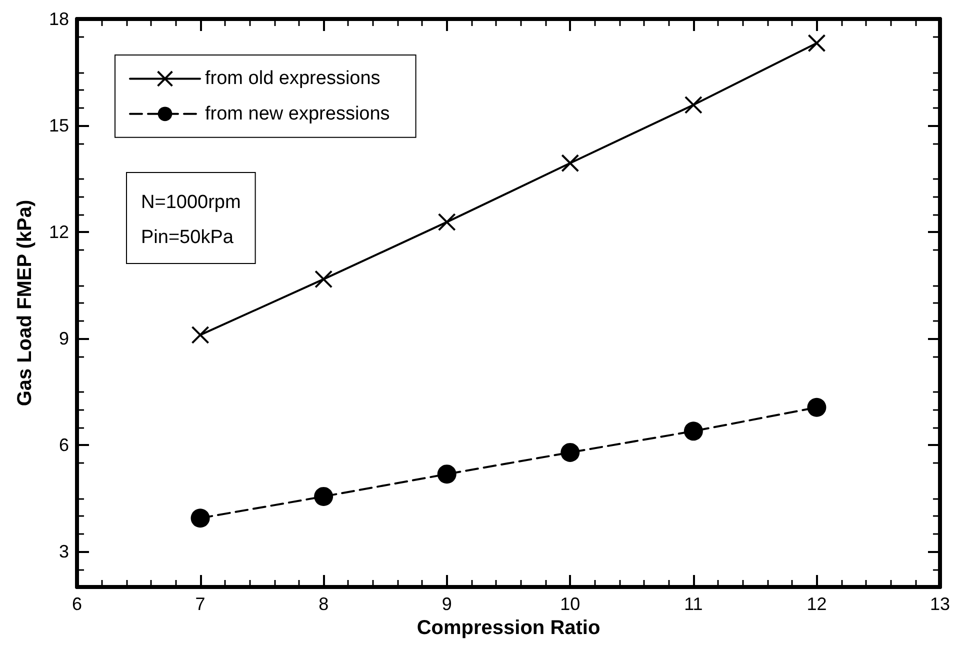 The image size is (959, 651). Describe the element at coordinates (58, 19) in the screenshot. I see `y-tick-label: 18` at that location.